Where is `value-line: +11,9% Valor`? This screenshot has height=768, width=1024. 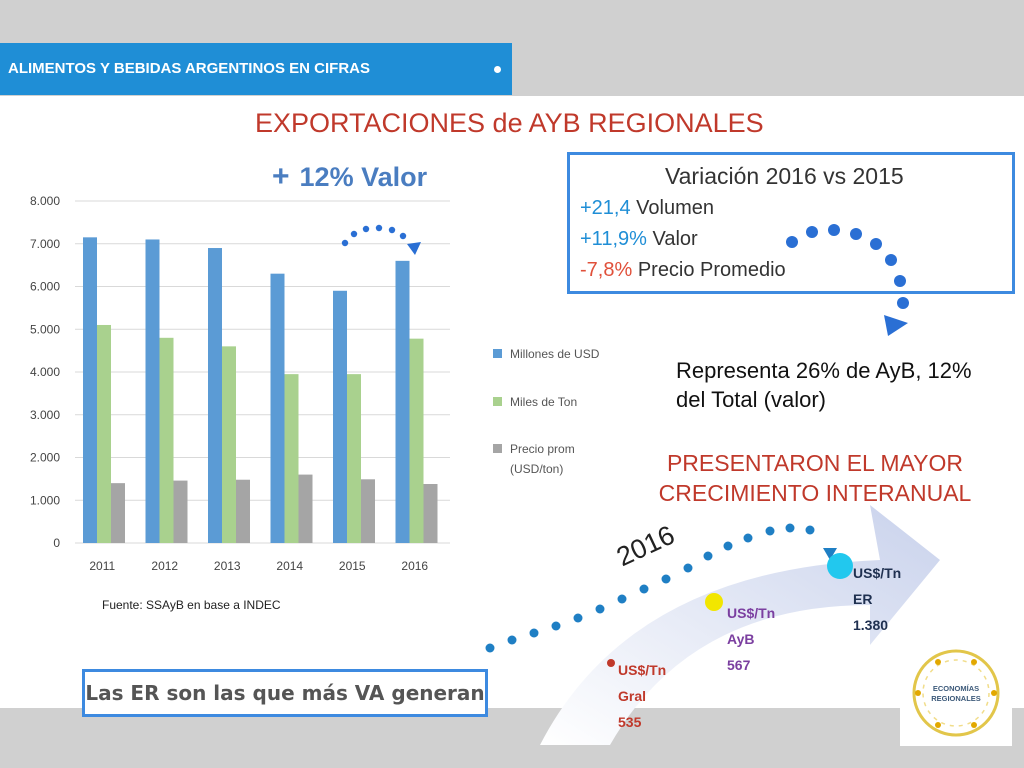
value-line: +11,9% Valor is located at coordinates (639, 239).